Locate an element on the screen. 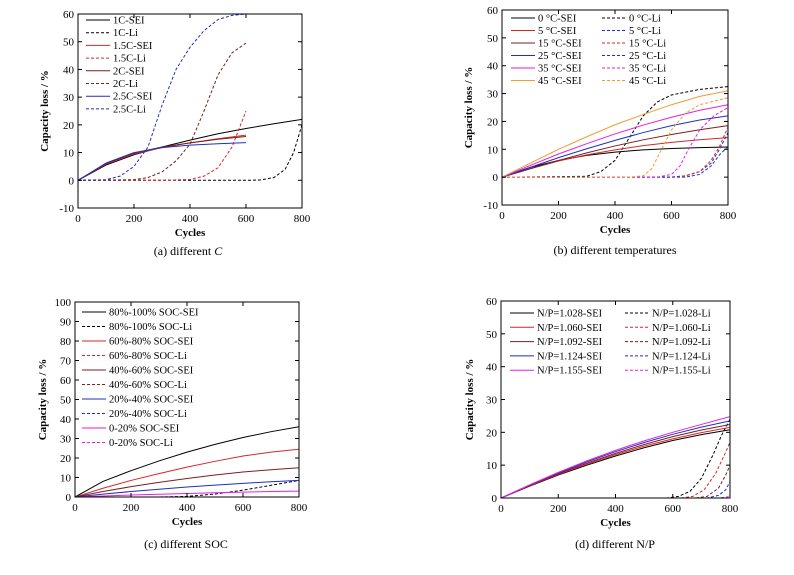 The width and height of the screenshot is (794, 575). legend-item: 60%-80% SOC-SEI is located at coordinates (138, 342).